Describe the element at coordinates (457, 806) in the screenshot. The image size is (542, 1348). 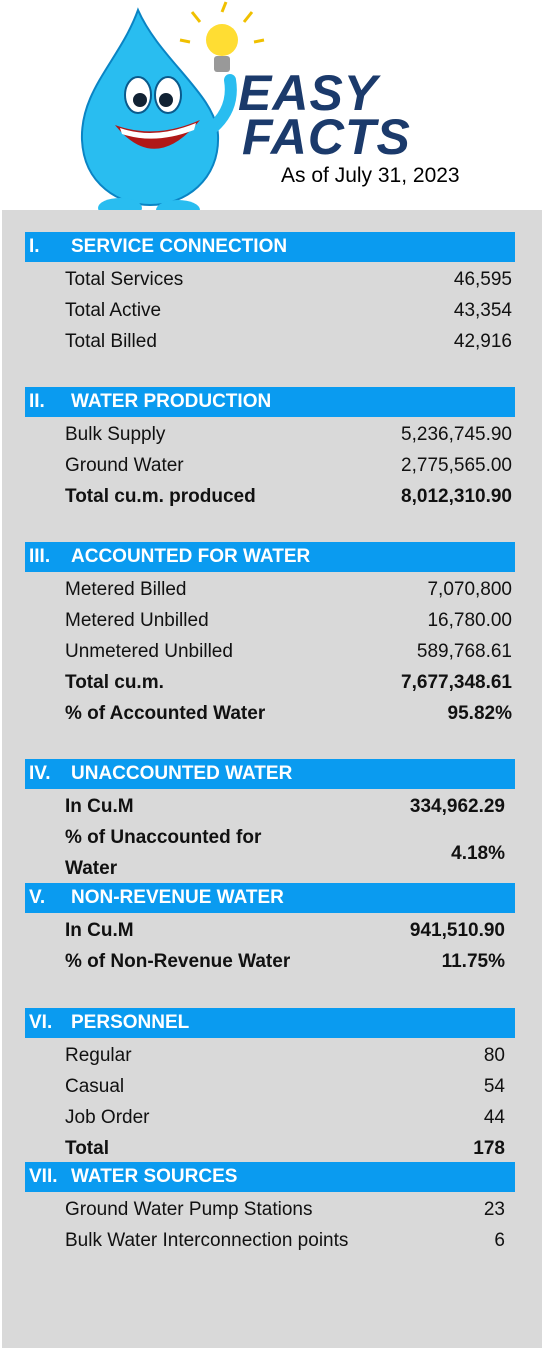
I see `row-value: 334,962.29` at that location.